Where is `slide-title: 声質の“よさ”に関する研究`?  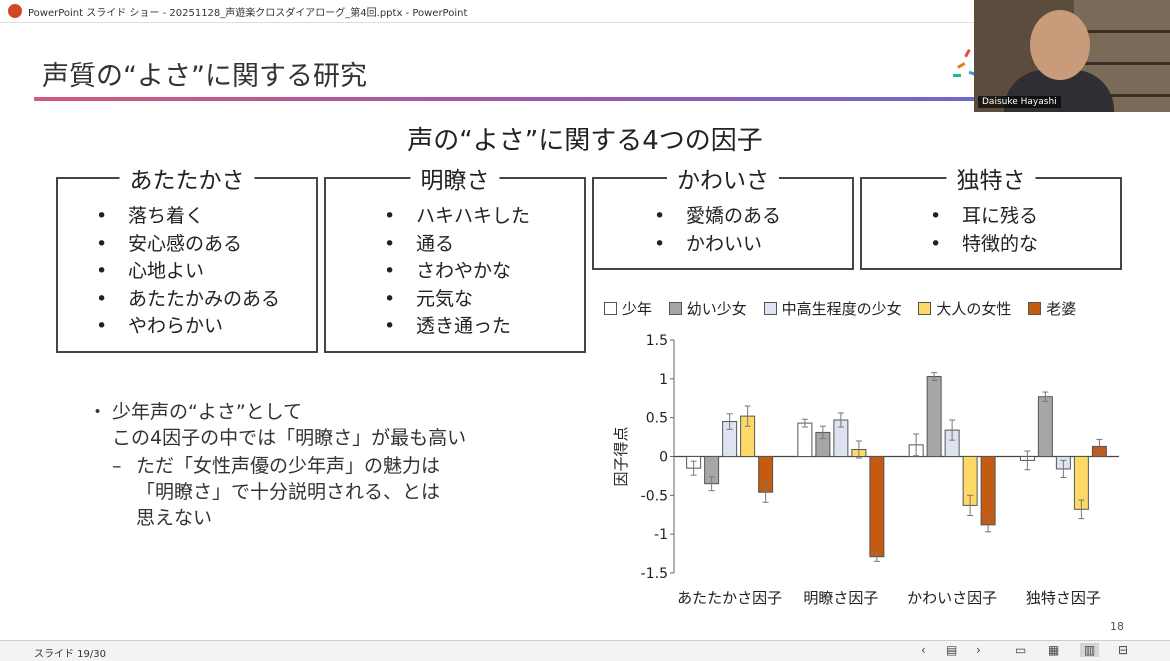
slide-title: 声質の“よさ”に関する研究 is located at coordinates (204, 76).